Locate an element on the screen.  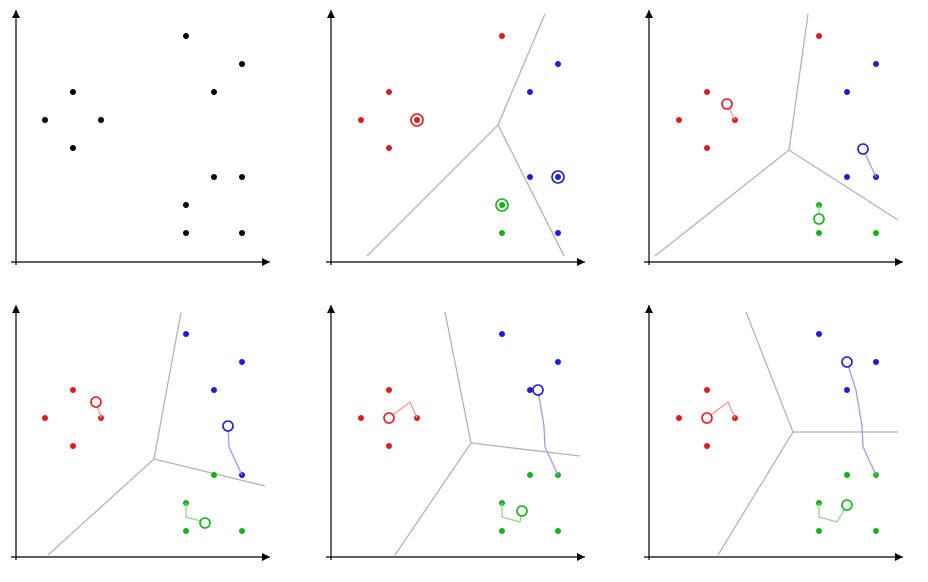
panel-1-raw-data is located at coordinates (140, 138).